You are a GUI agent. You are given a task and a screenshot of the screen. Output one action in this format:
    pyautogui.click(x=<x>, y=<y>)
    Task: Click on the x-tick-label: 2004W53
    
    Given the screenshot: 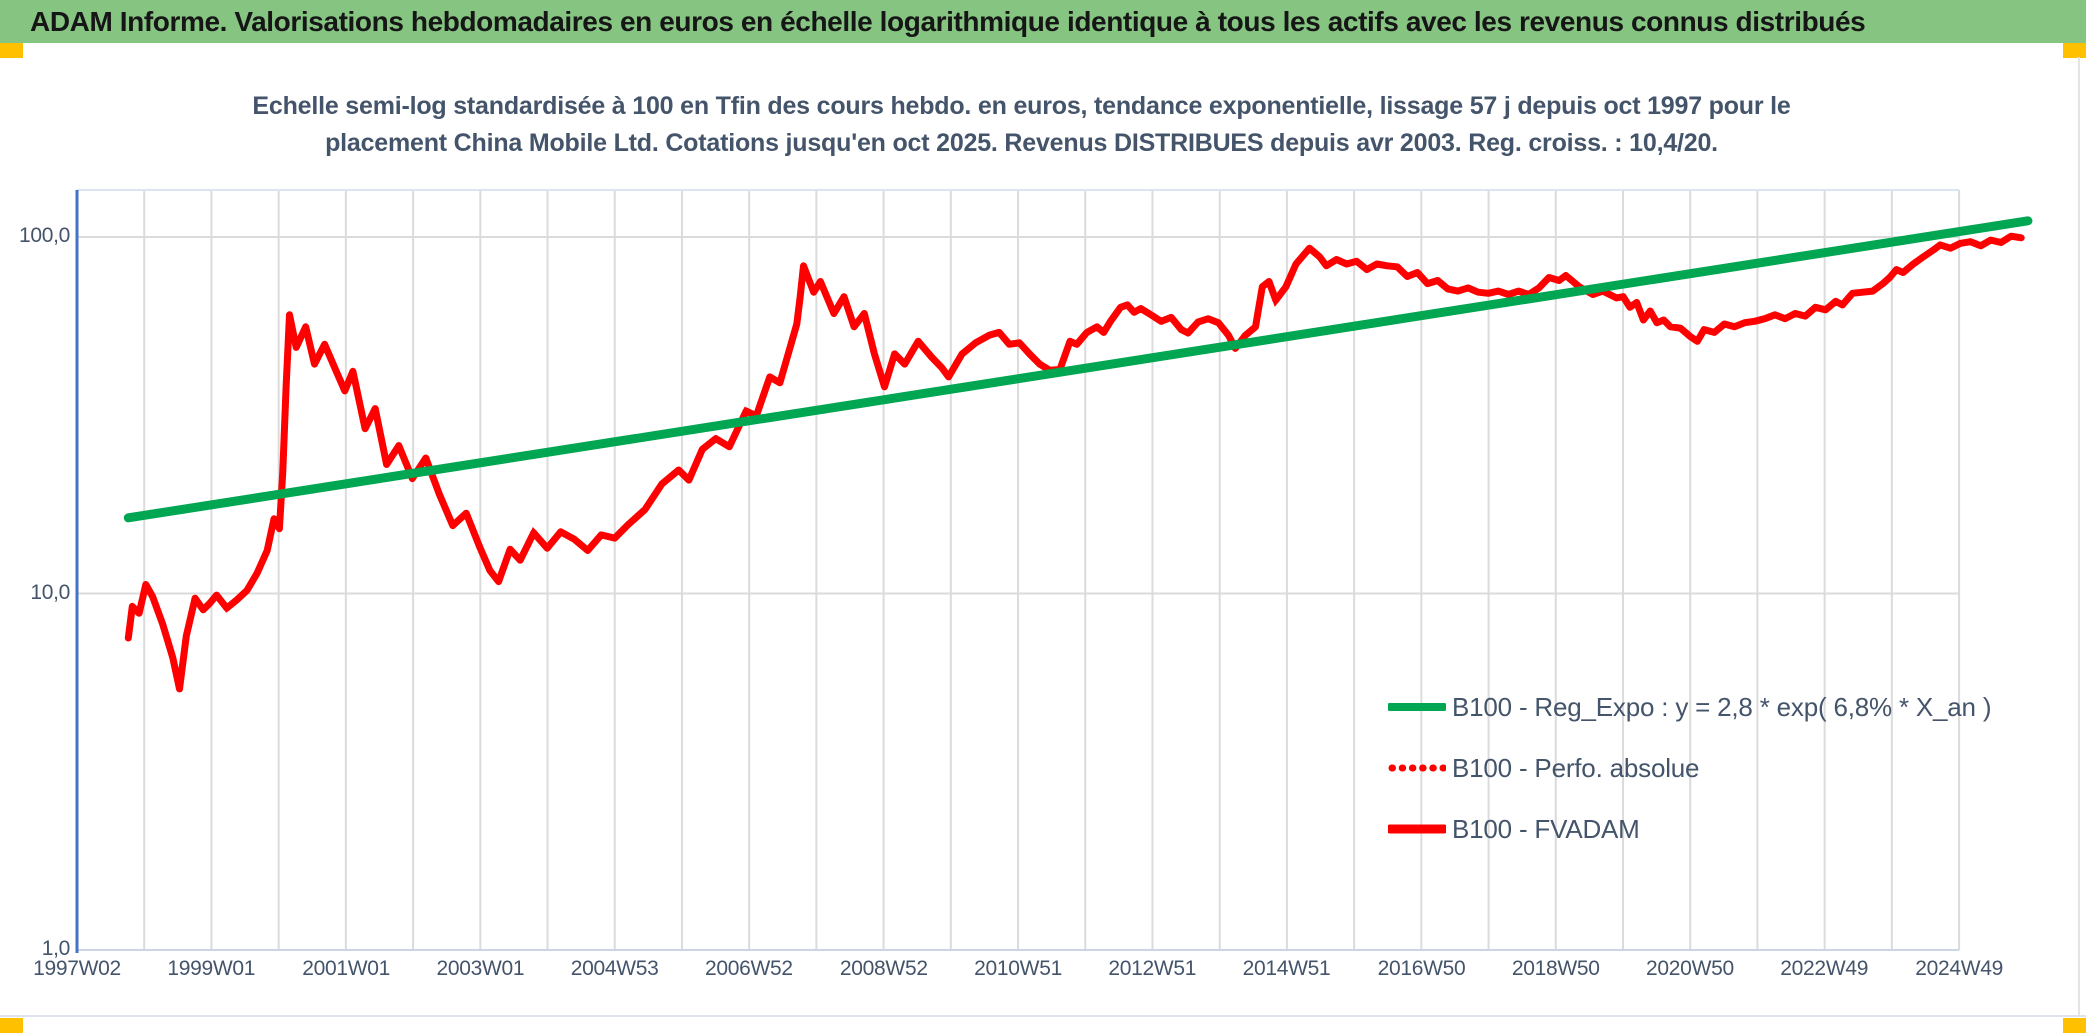 What is the action you would take?
    pyautogui.click(x=614, y=968)
    